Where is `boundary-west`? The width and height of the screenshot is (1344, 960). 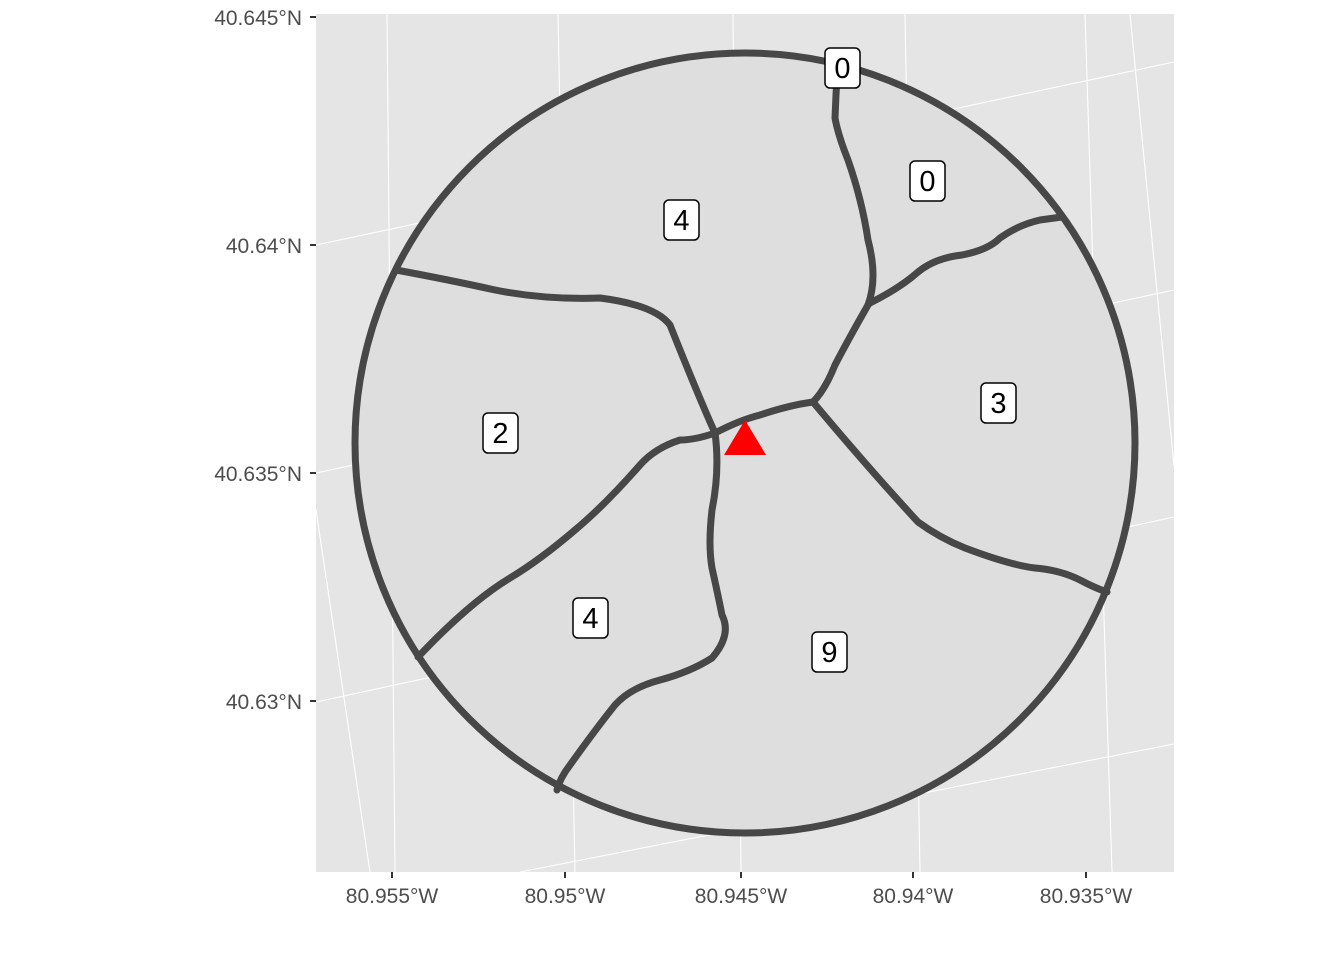 boundary-west is located at coordinates (555, 351).